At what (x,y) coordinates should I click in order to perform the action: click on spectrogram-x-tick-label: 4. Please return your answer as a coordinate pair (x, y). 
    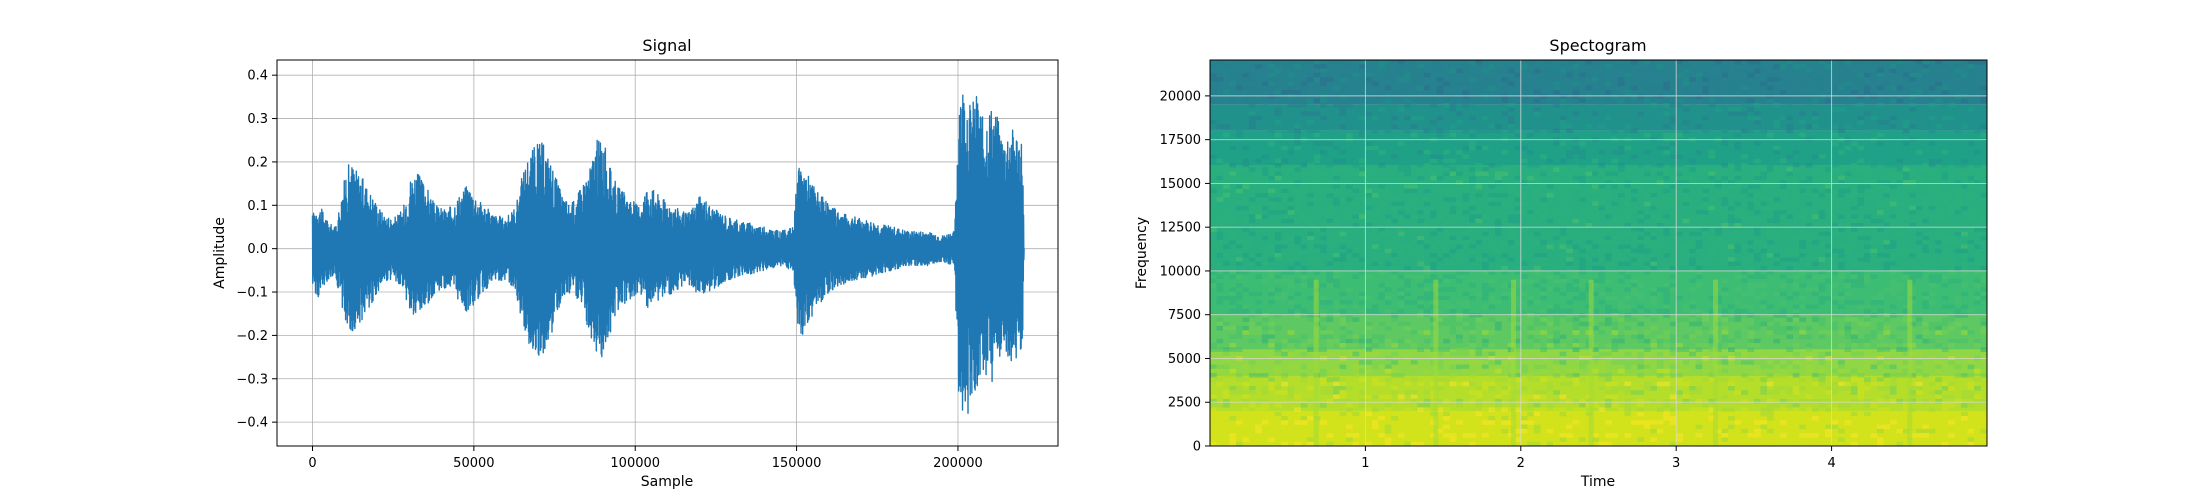
    Looking at the image, I should click on (1831, 463).